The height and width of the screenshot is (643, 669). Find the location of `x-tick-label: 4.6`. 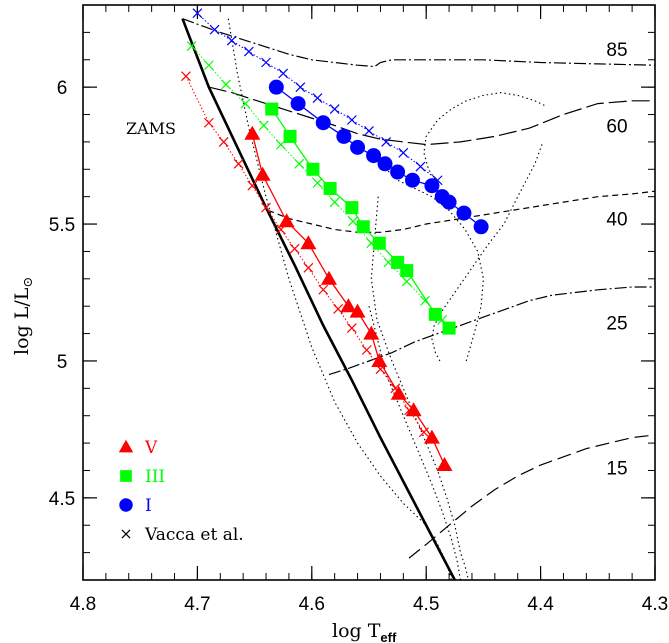

x-tick-label: 4.6 is located at coordinates (312, 604).